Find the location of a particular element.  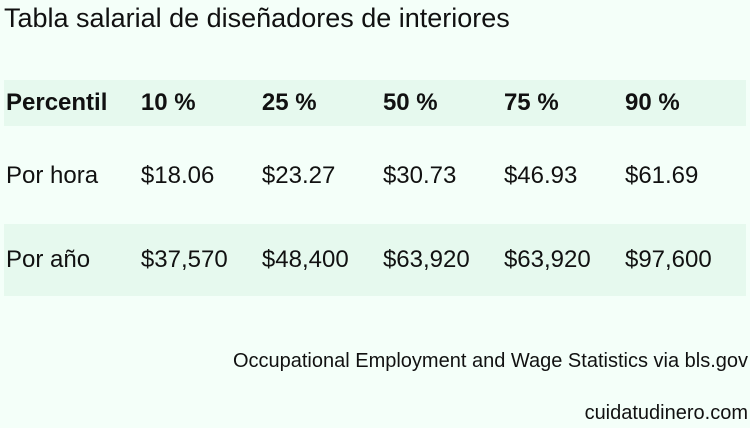

table-cell: $46.93 is located at coordinates (540, 175).